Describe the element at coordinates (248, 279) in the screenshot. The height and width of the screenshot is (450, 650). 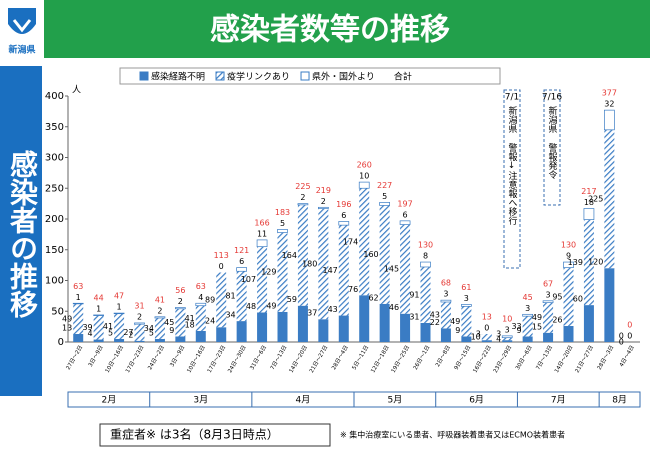
I see `data-label: 107` at that location.